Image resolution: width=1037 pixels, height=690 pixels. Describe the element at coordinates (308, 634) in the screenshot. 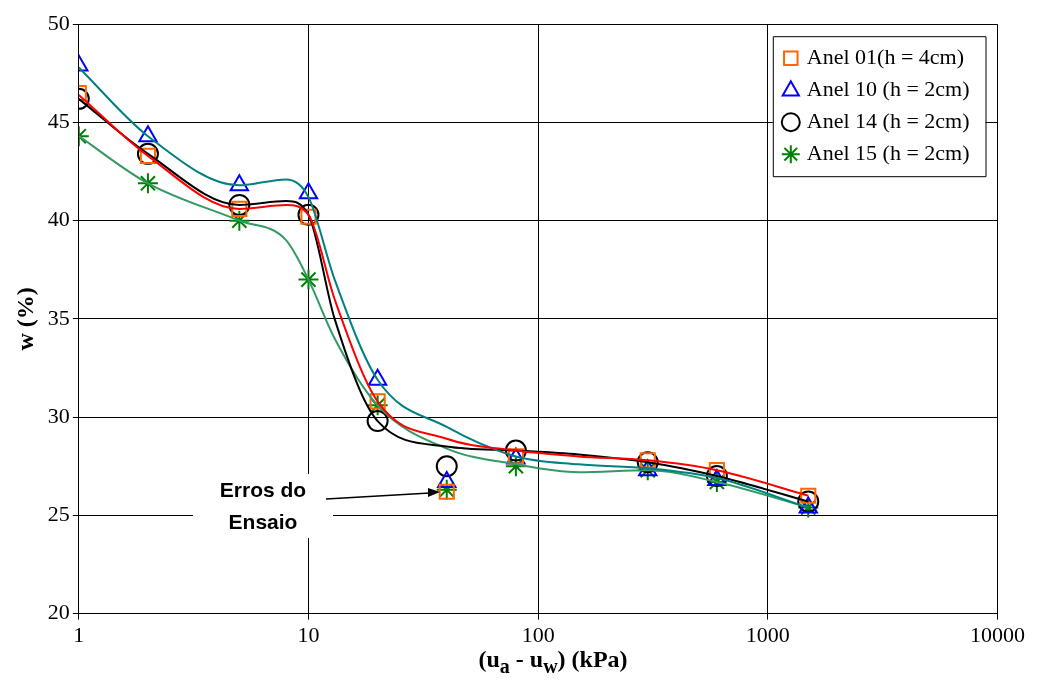

I see `x-tick-label: 10` at that location.